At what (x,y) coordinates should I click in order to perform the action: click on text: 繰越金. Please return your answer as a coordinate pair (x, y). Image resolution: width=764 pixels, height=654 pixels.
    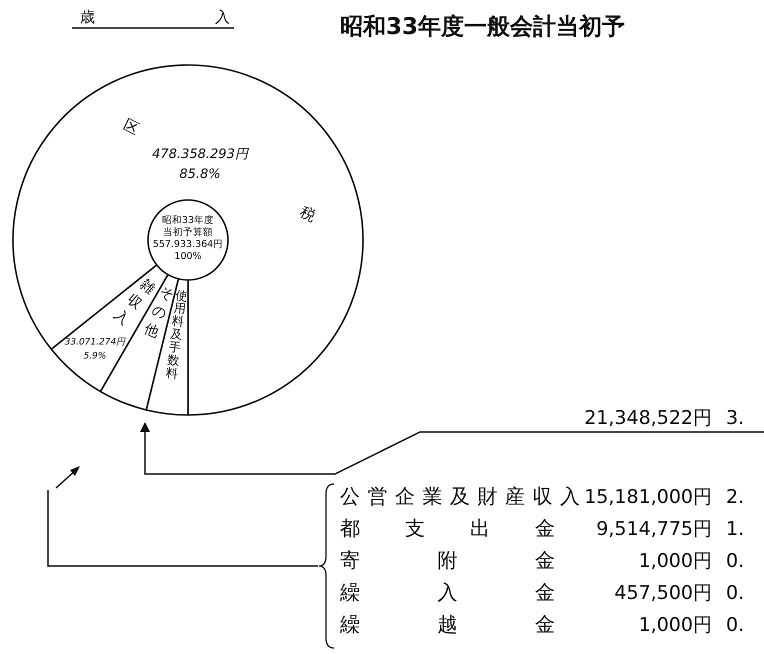
    Looking at the image, I should click on (447, 624).